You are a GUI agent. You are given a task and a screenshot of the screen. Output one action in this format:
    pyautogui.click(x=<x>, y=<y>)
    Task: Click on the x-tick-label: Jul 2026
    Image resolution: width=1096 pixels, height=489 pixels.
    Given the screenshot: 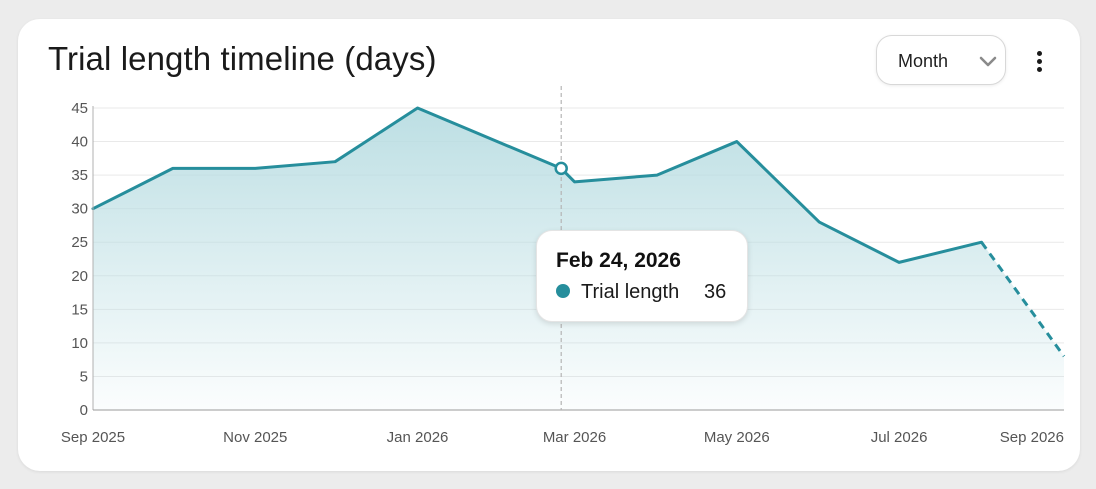 What is the action you would take?
    pyautogui.click(x=899, y=437)
    